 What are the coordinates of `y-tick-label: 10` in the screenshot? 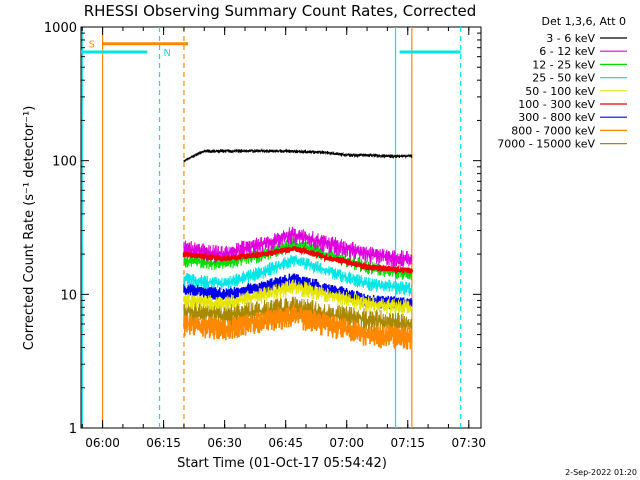 It's located at (68, 295).